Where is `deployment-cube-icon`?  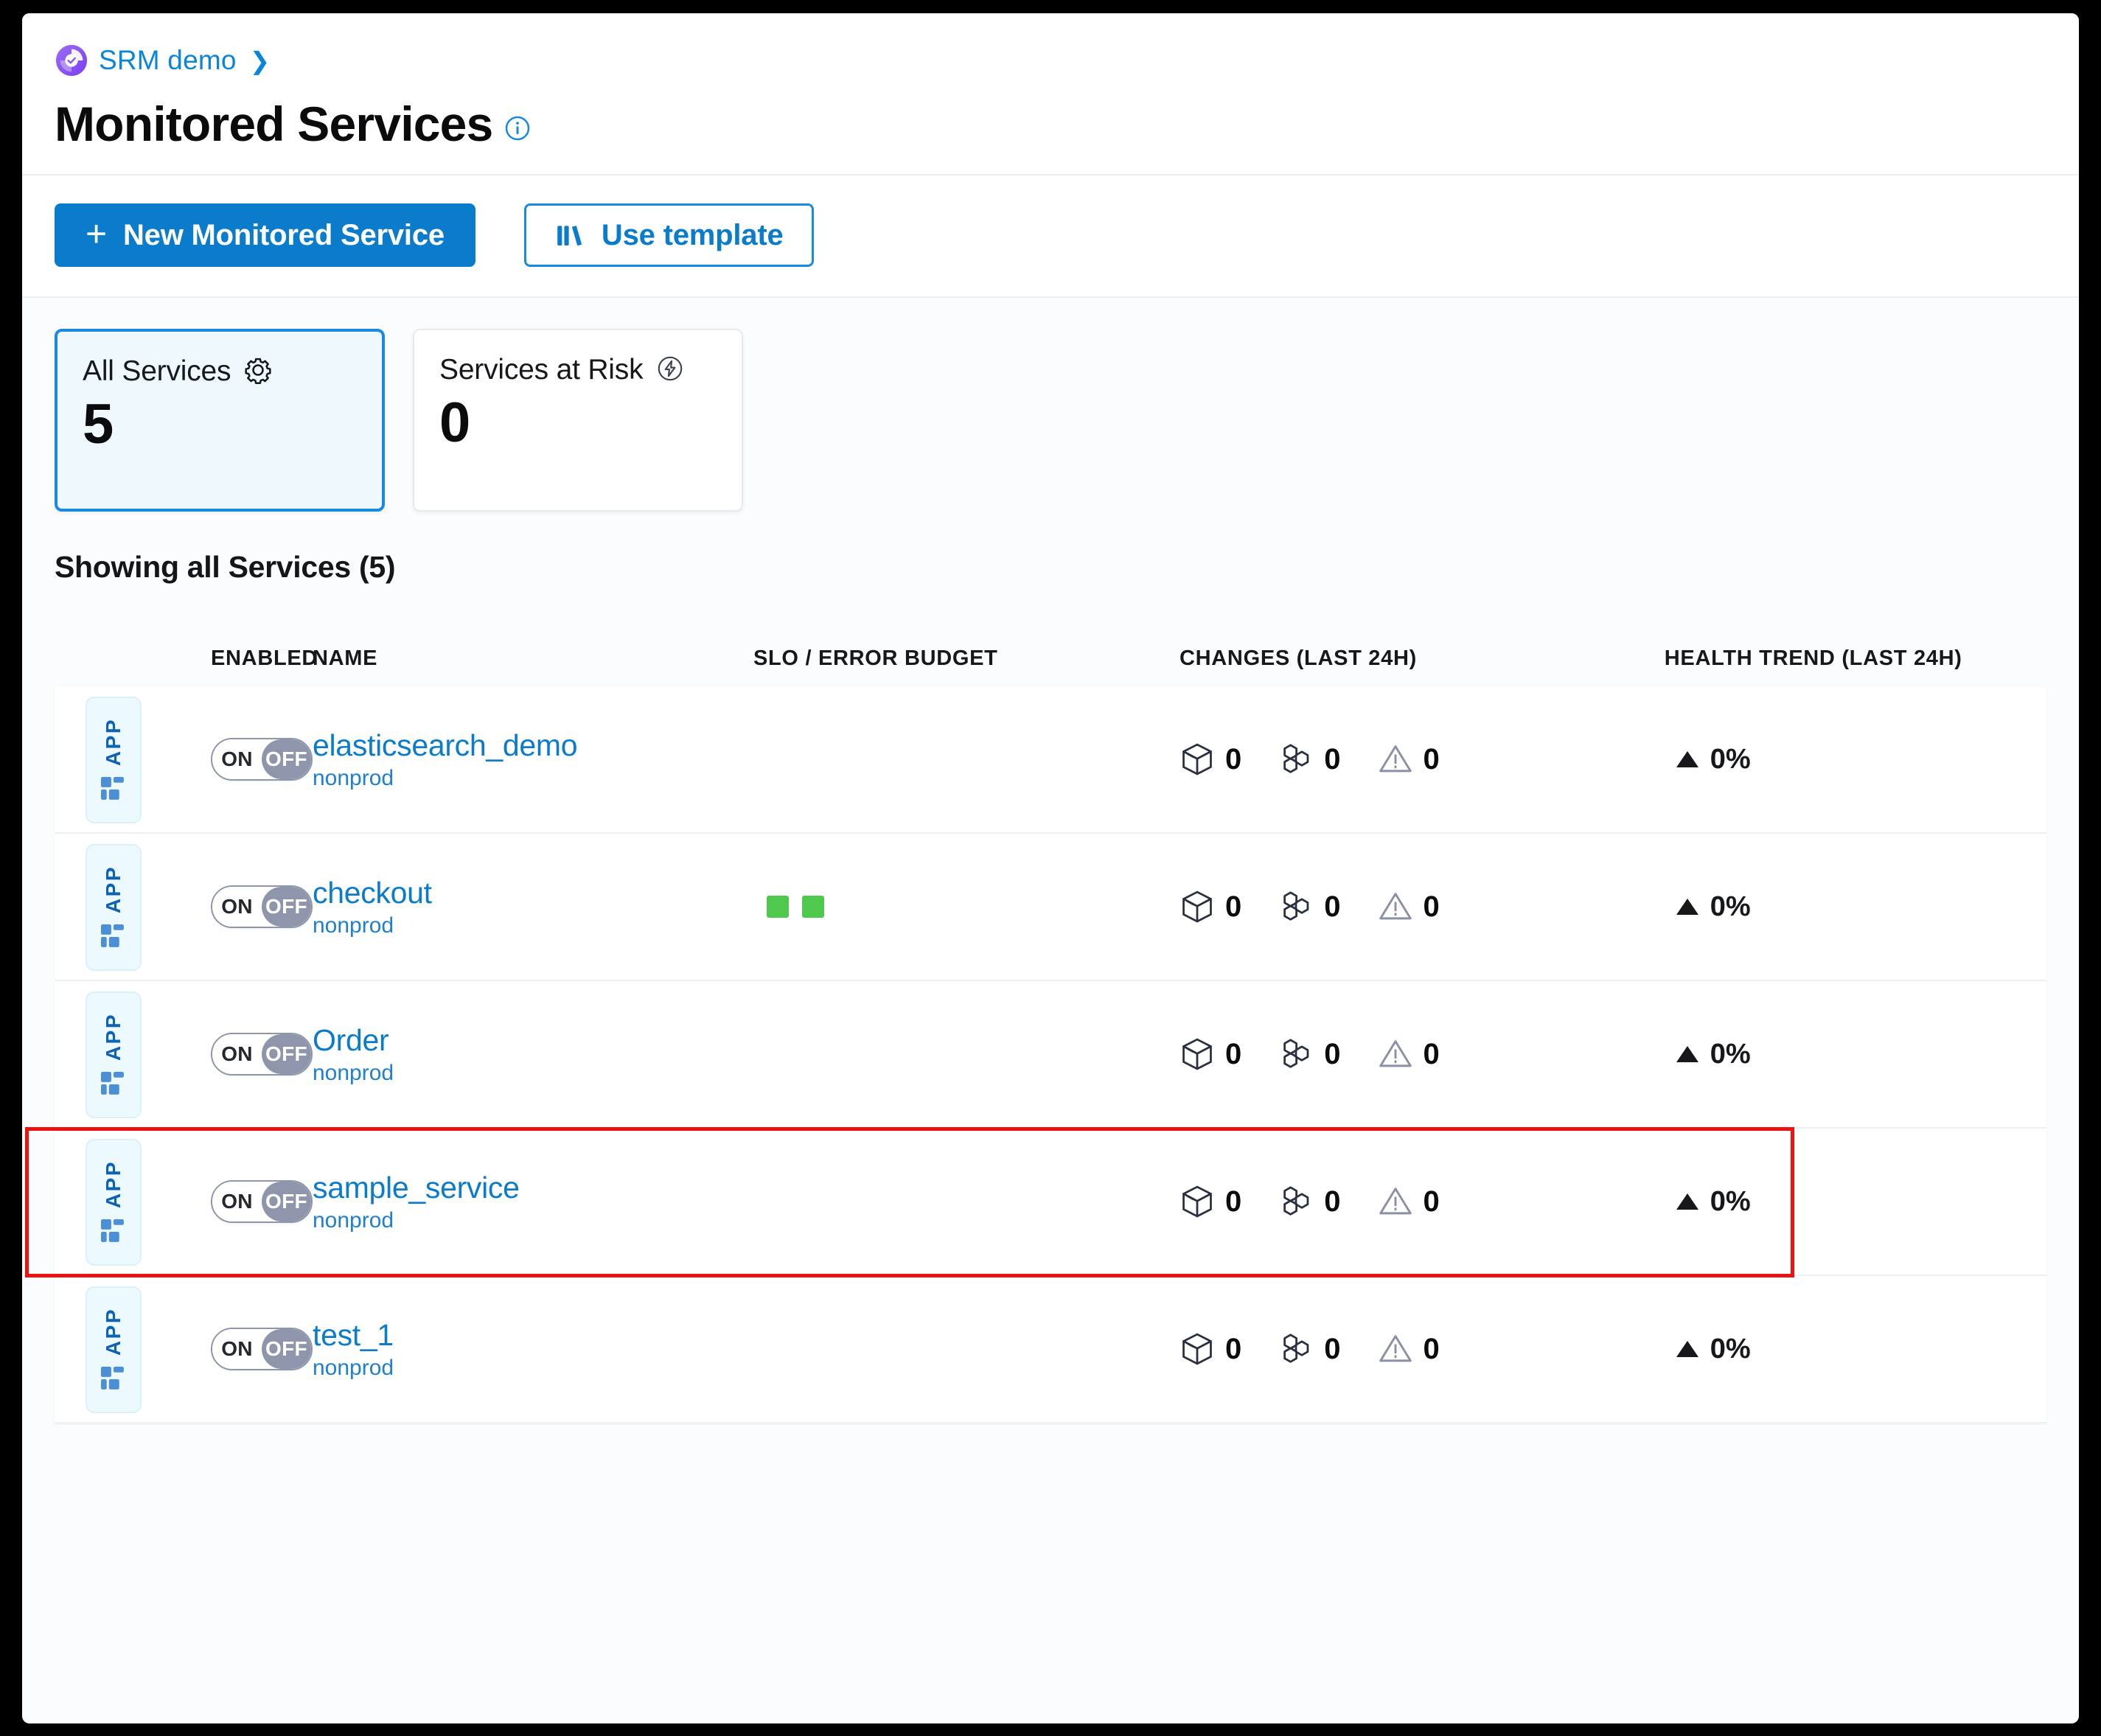
deployment-cube-icon is located at coordinates (1198, 906).